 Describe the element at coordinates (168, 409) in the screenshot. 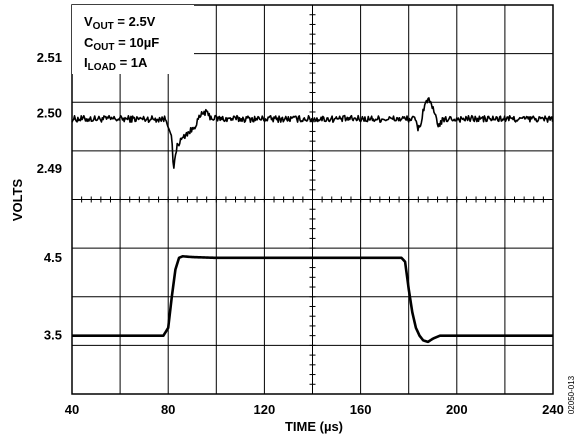

I see `x-tick-label: 80` at that location.